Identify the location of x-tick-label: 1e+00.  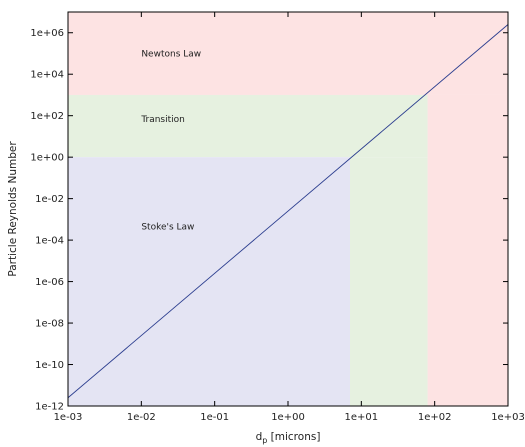
(288, 417).